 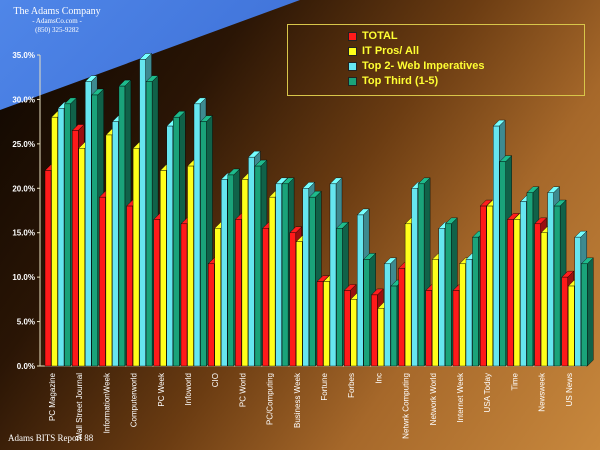 What do you see at coordinates (542, 392) in the screenshot?
I see `x-tick-label: Newsweek` at bounding box center [542, 392].